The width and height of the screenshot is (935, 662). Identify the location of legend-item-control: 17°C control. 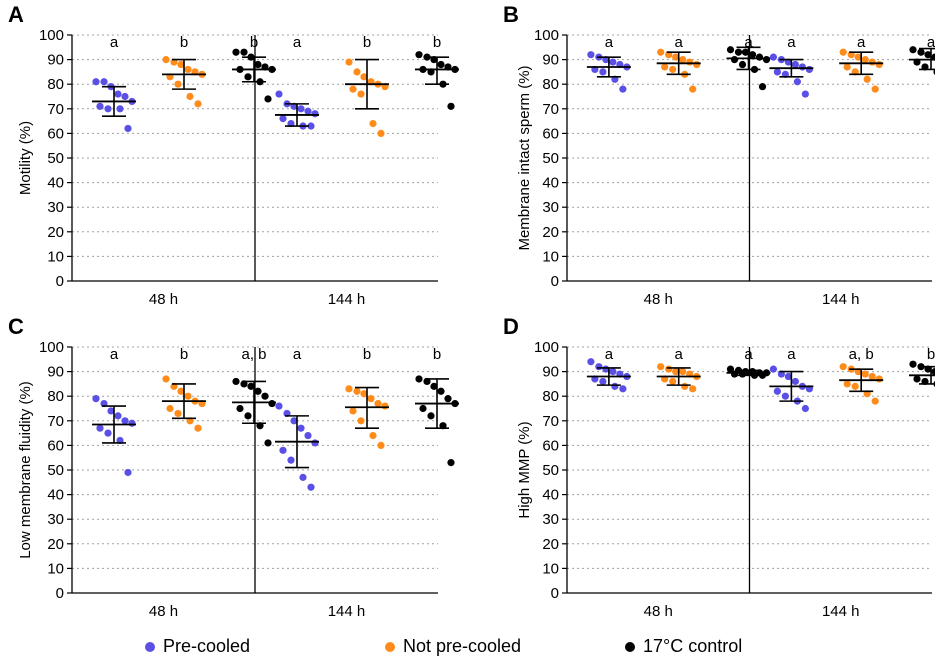
(683, 646).